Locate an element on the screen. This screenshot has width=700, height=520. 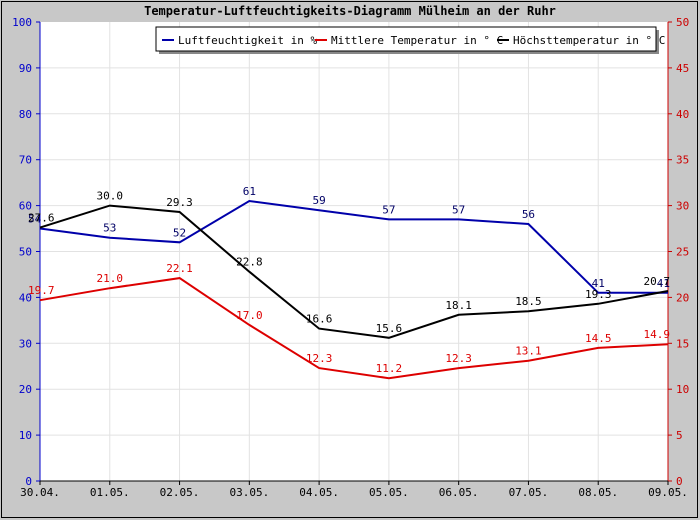
data-label-max-temp: 19.3 is located at coordinates (598, 294).